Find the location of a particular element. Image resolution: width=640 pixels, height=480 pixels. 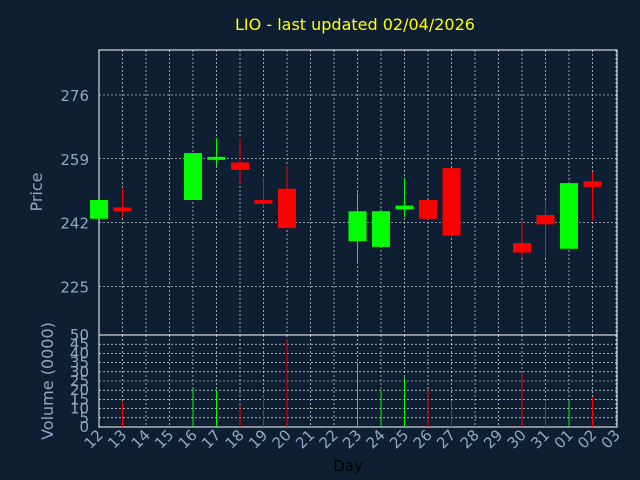

chart-title: LIO - last updated 02/04/2026 is located at coordinates (355, 24).